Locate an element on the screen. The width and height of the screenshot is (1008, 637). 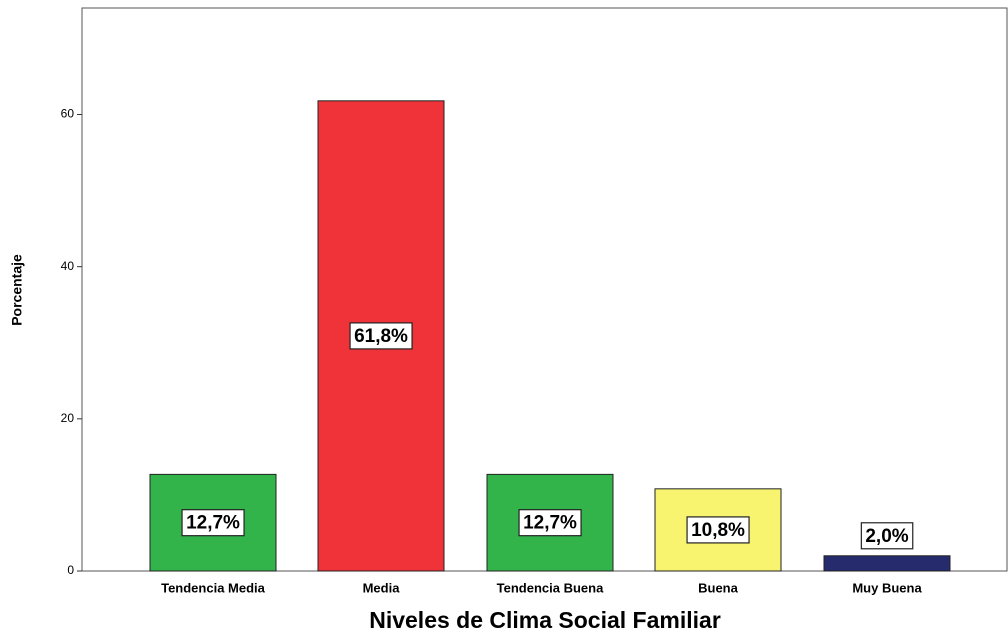
value-label: 2,0% is located at coordinates (886, 536).